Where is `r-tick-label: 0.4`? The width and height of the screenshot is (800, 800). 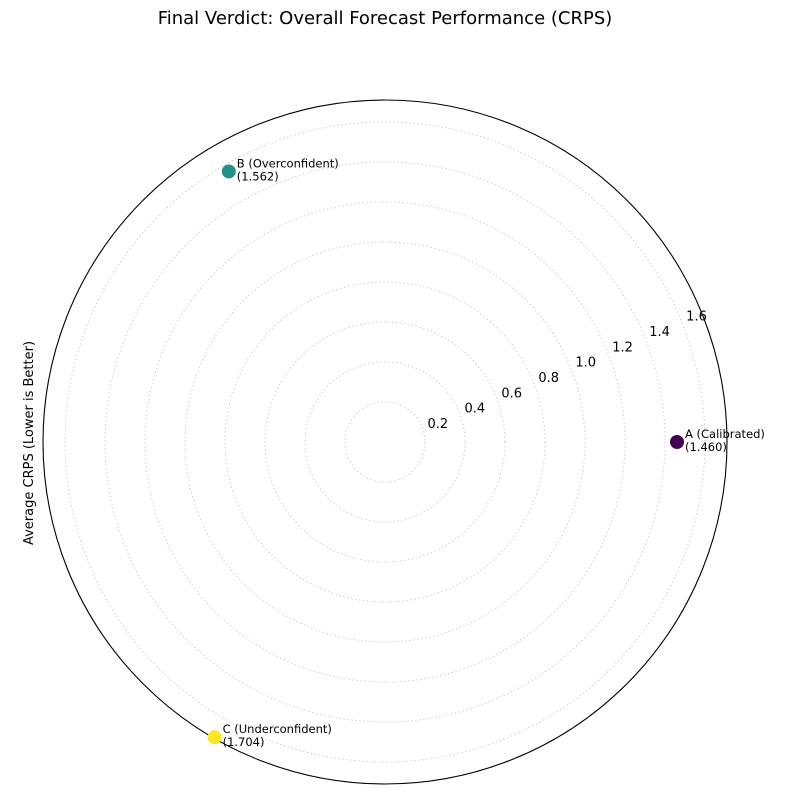
r-tick-label: 0.4 is located at coordinates (474, 409).